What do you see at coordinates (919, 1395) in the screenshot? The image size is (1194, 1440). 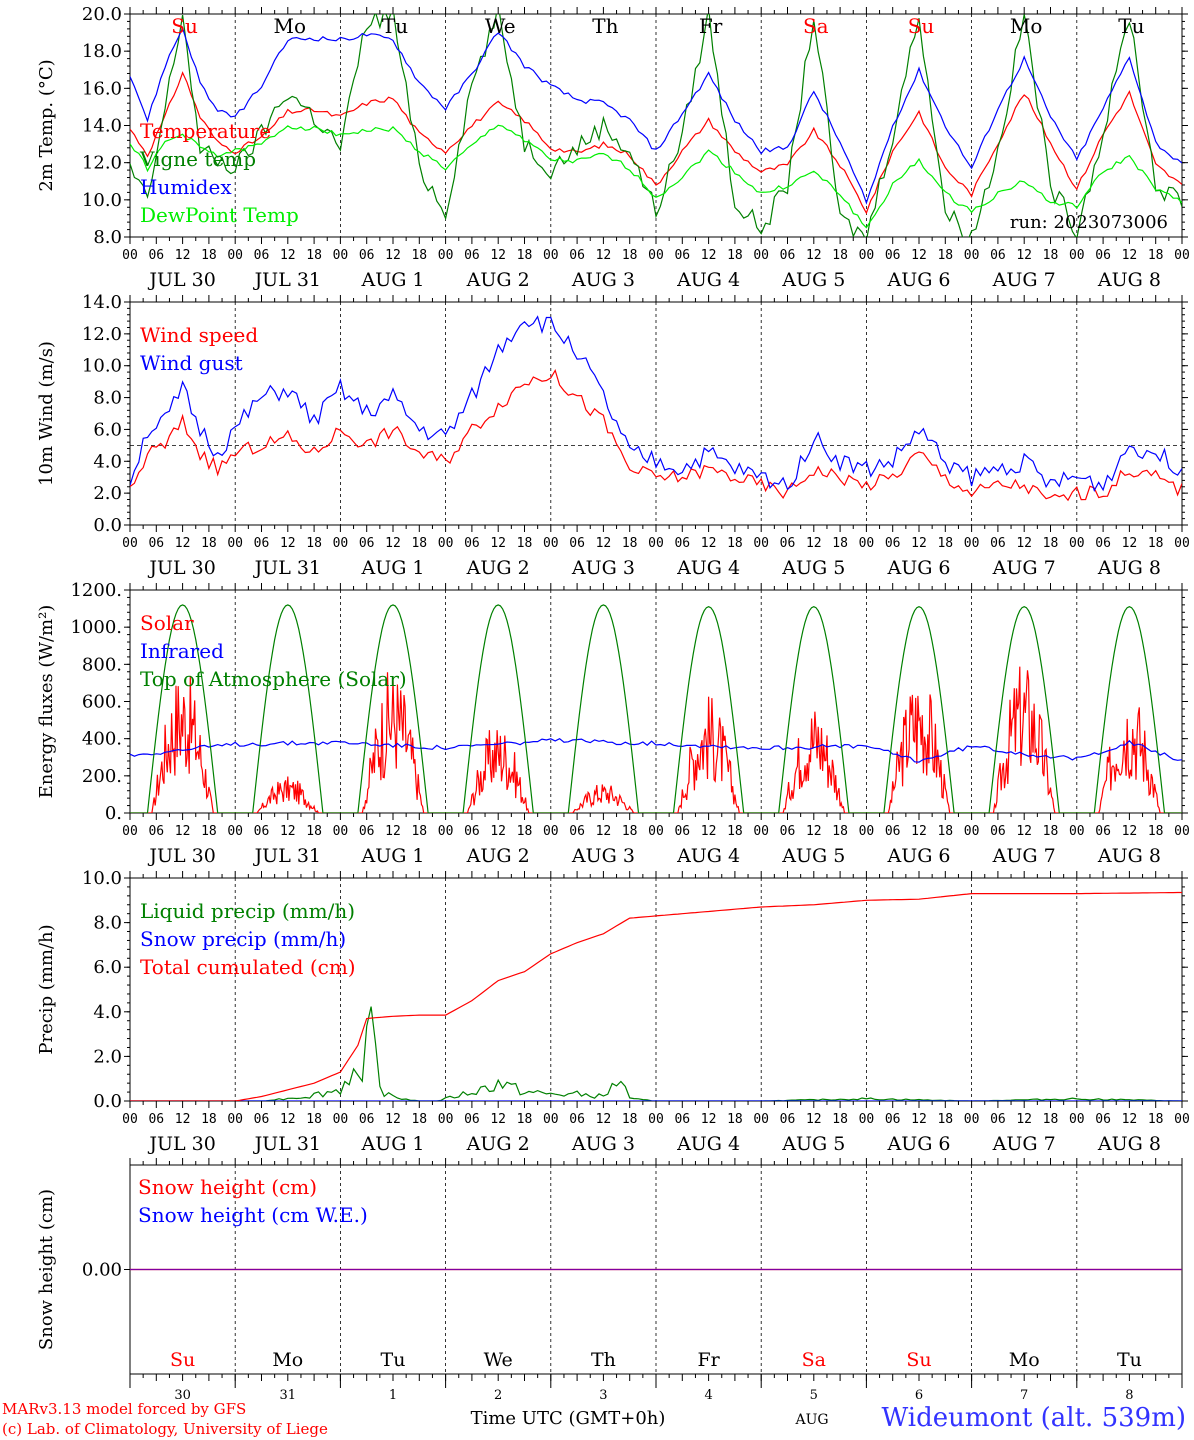 I see `day-number: 6` at bounding box center [919, 1395].